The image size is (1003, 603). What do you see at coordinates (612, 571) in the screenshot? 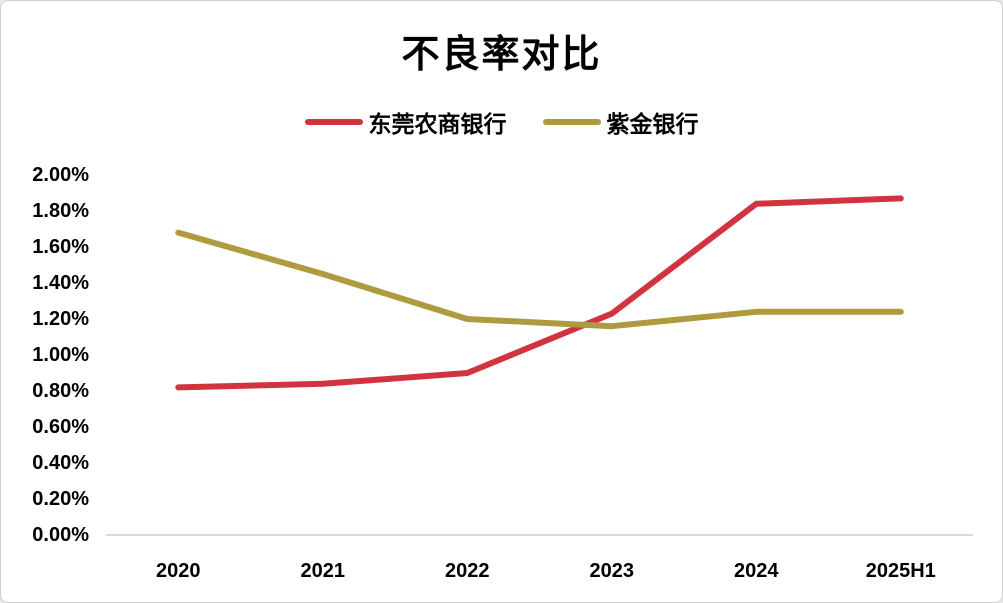
I see `x-tick-label: 2023` at bounding box center [612, 571].